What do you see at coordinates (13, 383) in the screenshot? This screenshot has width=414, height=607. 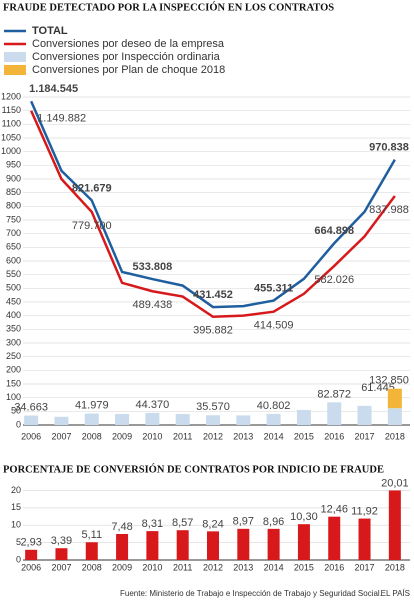 I see `y-tick-label: 150` at bounding box center [13, 383].